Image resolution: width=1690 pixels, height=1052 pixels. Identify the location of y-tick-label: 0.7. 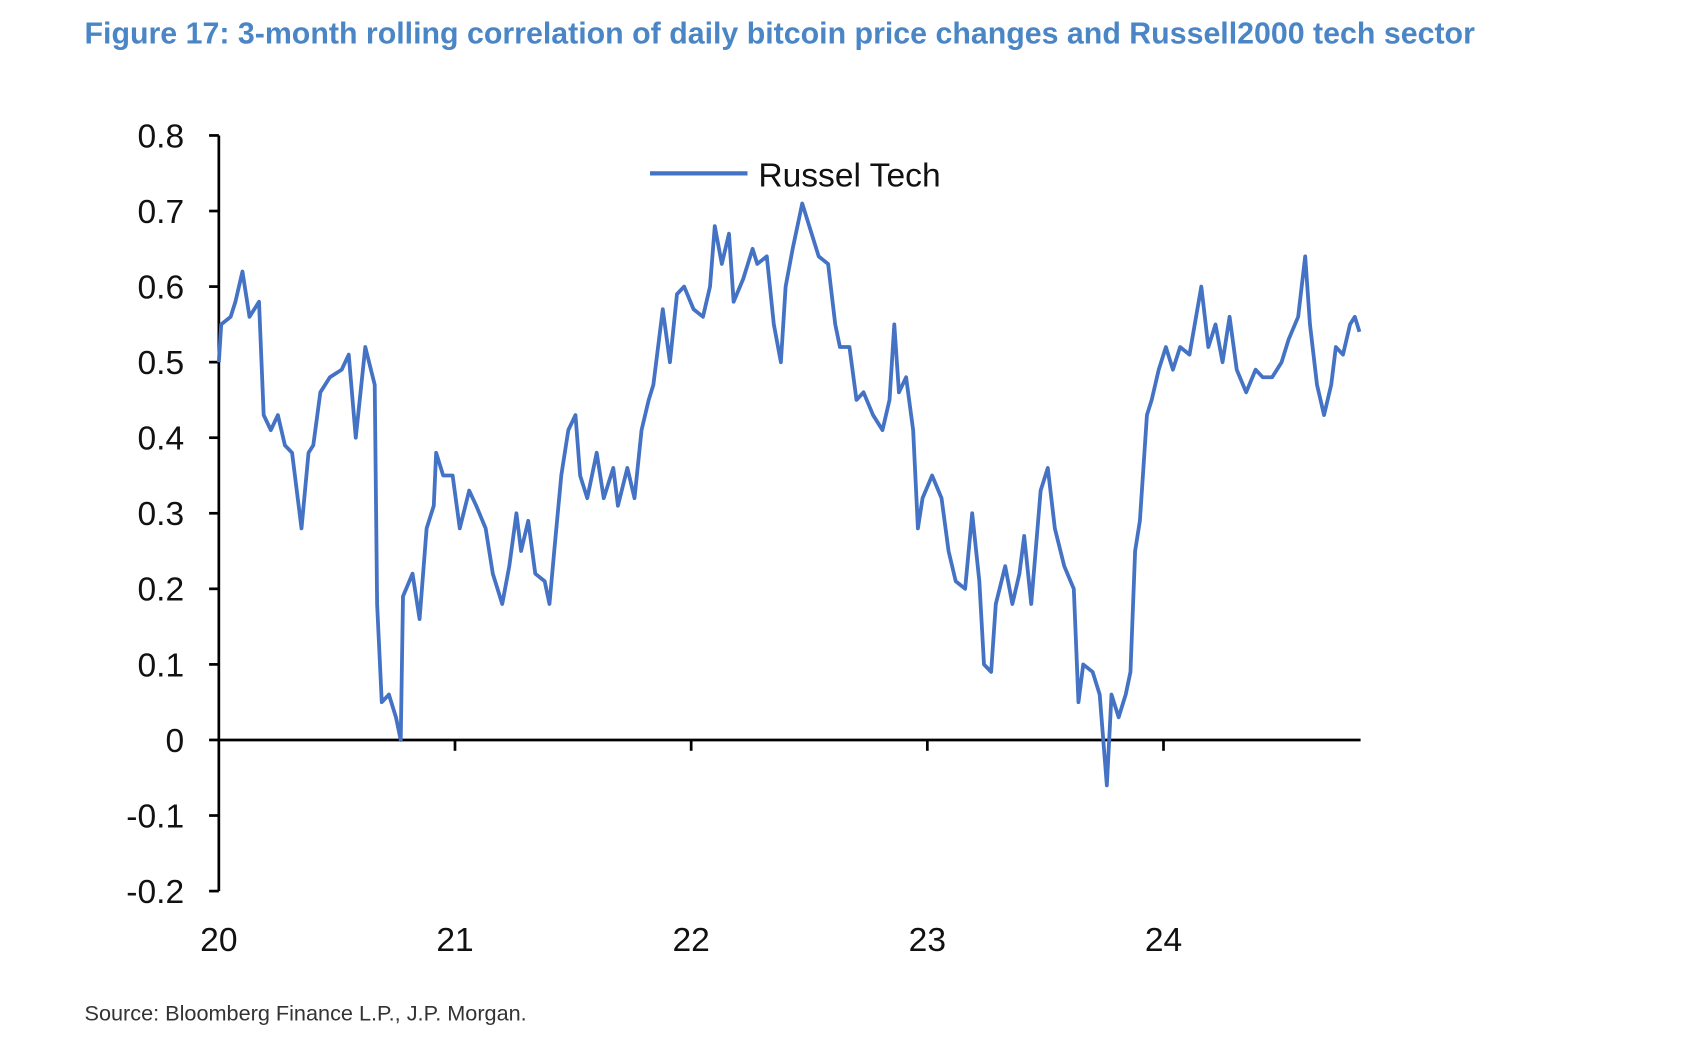
(160, 212).